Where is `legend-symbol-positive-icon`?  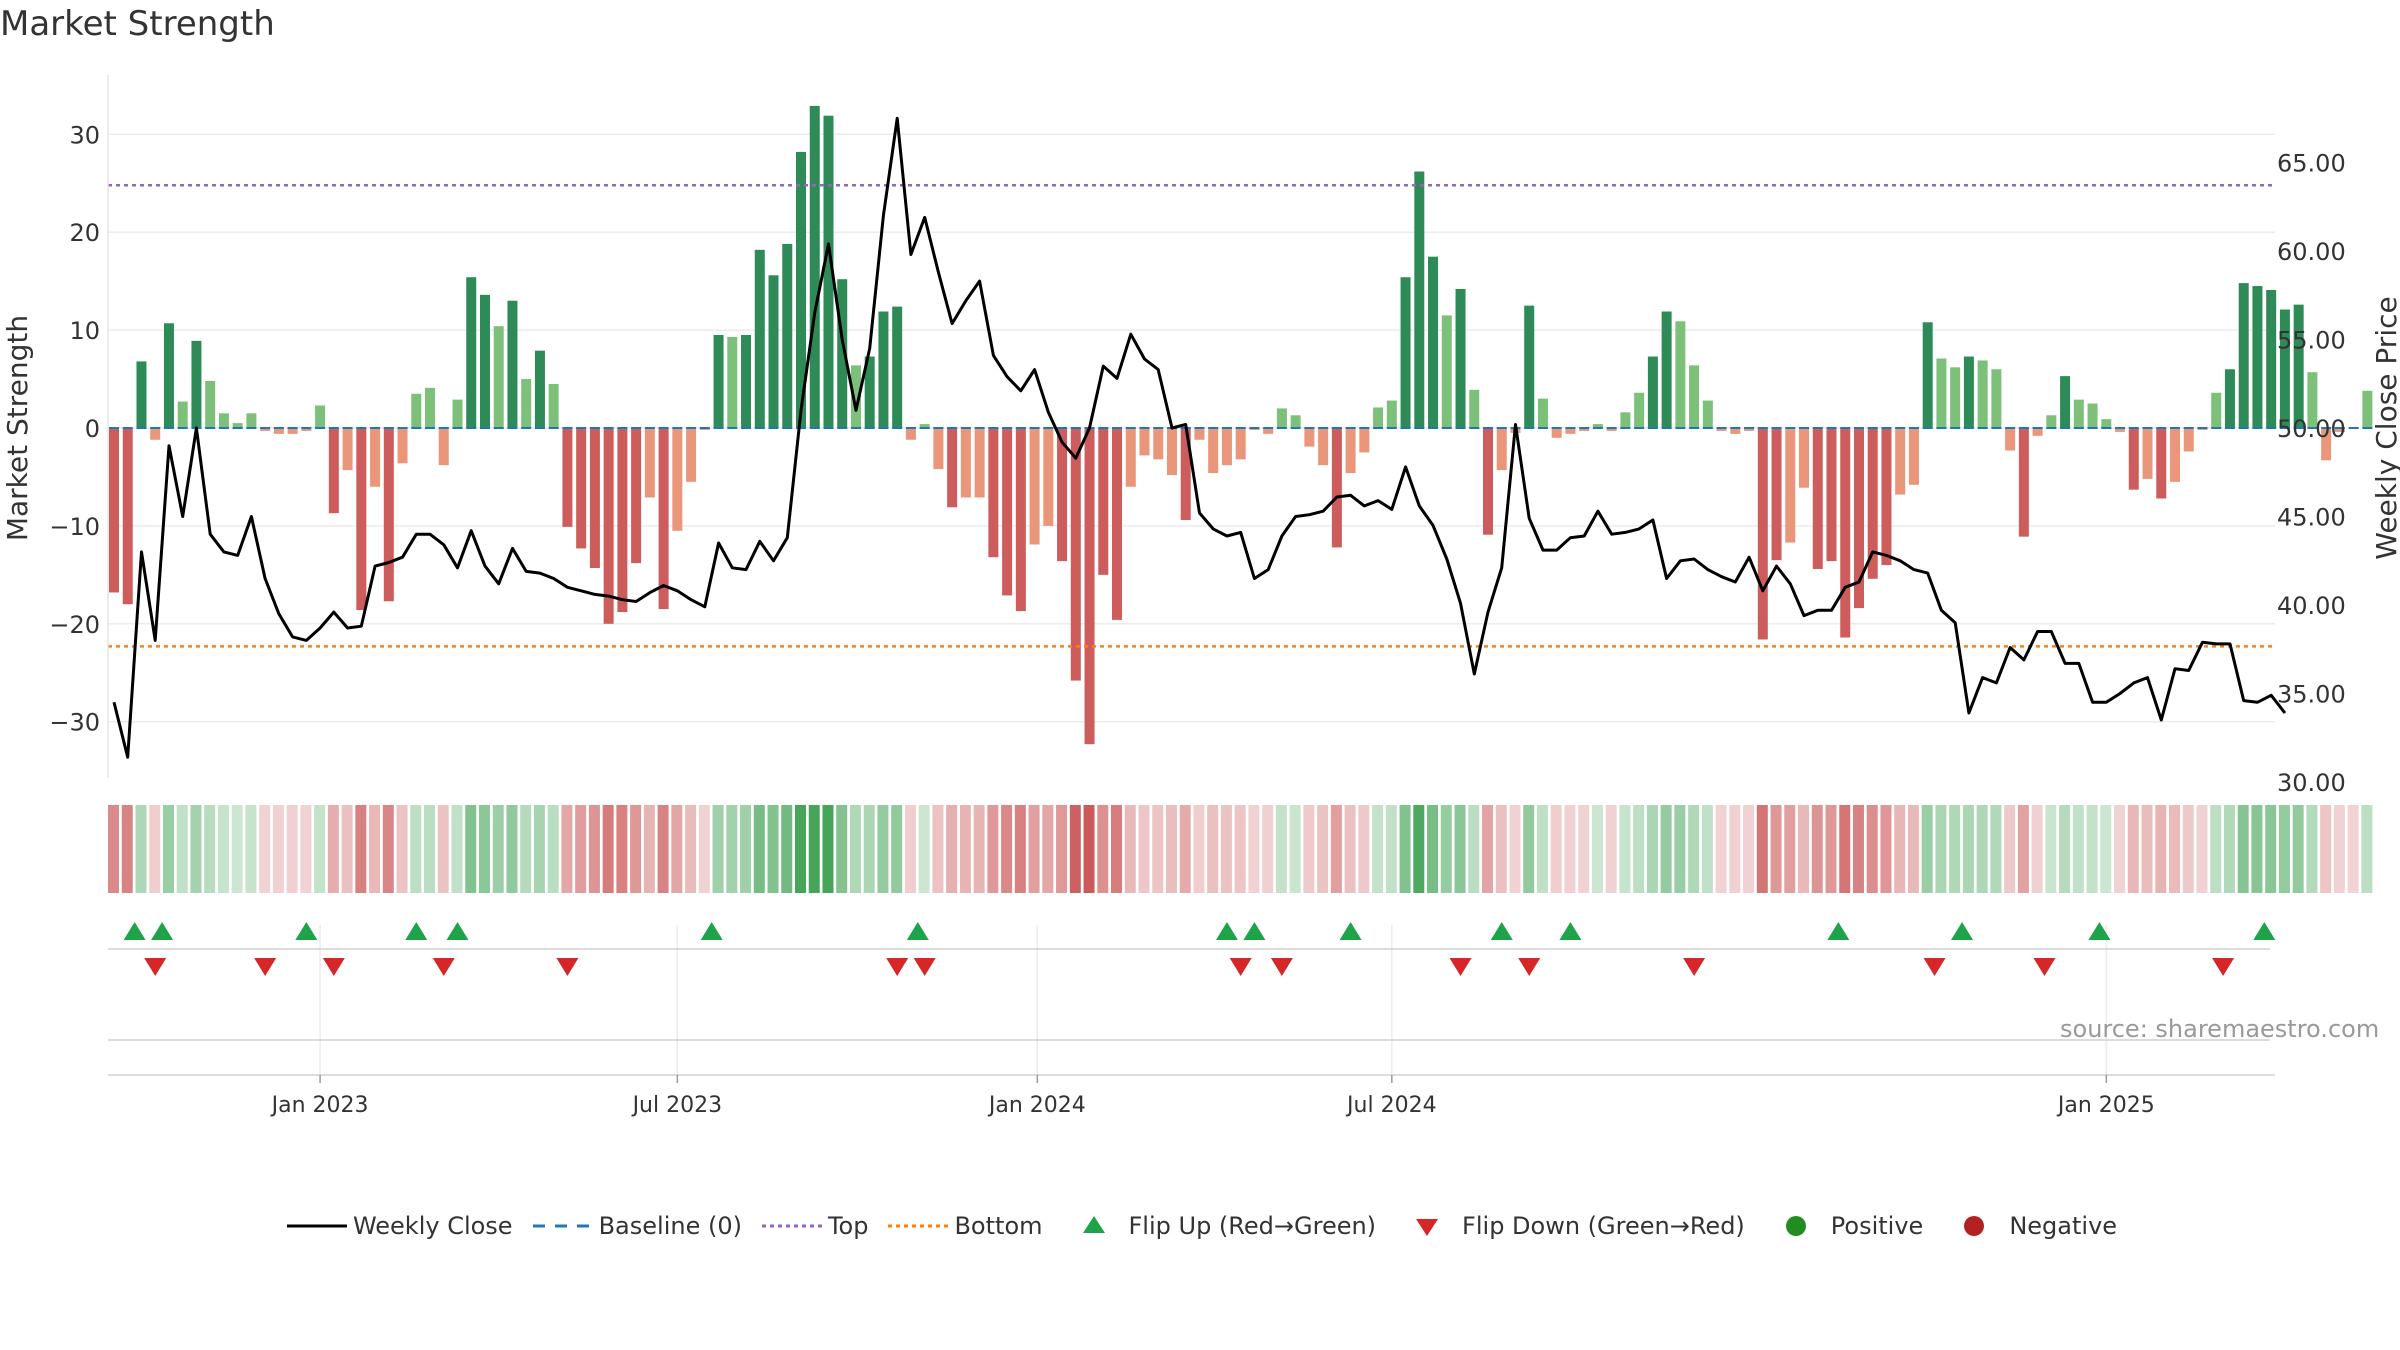 legend-symbol-positive-icon is located at coordinates (1796, 1226).